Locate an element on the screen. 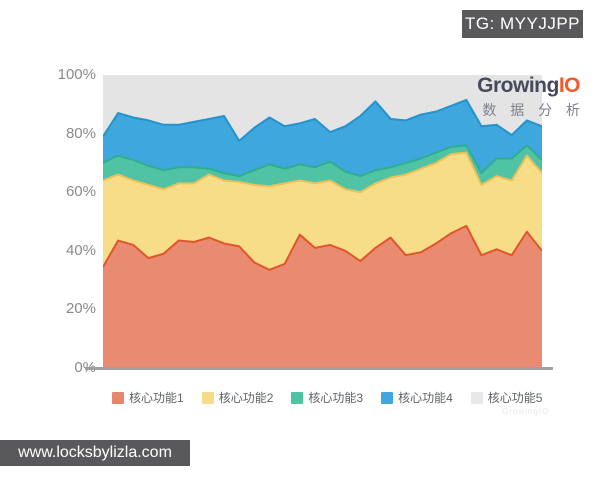 The image size is (600, 480). growingio-logo: GrowingIO 数 据 分 析 is located at coordinates (528, 97).